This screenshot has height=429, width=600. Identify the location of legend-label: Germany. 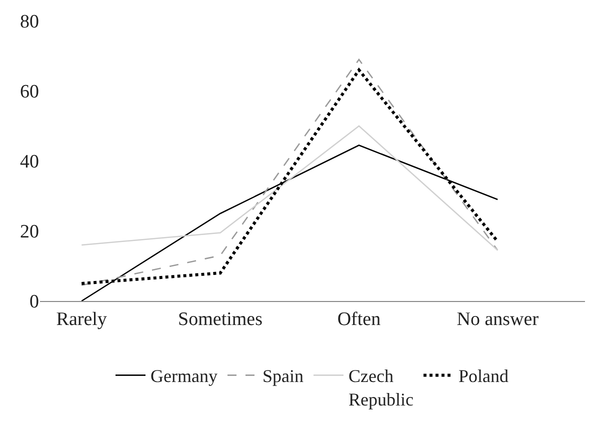
(184, 376).